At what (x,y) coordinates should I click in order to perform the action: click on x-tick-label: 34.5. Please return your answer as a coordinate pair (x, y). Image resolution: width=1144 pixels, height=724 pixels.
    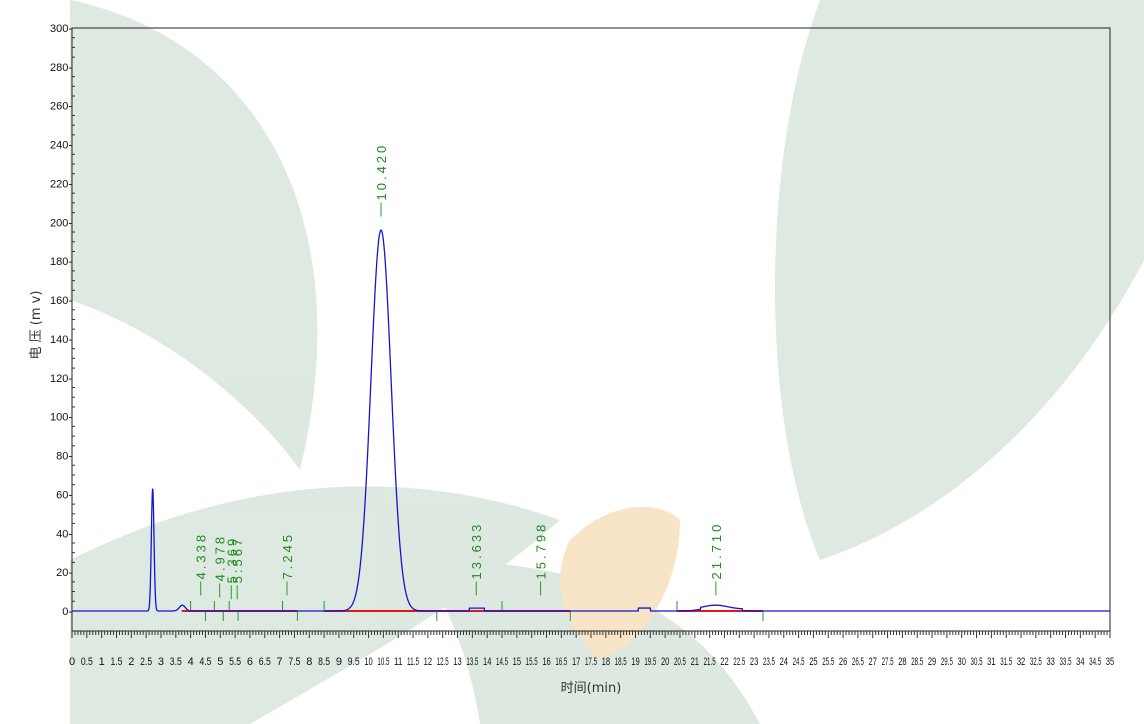
    Looking at the image, I should click on (1095, 662).